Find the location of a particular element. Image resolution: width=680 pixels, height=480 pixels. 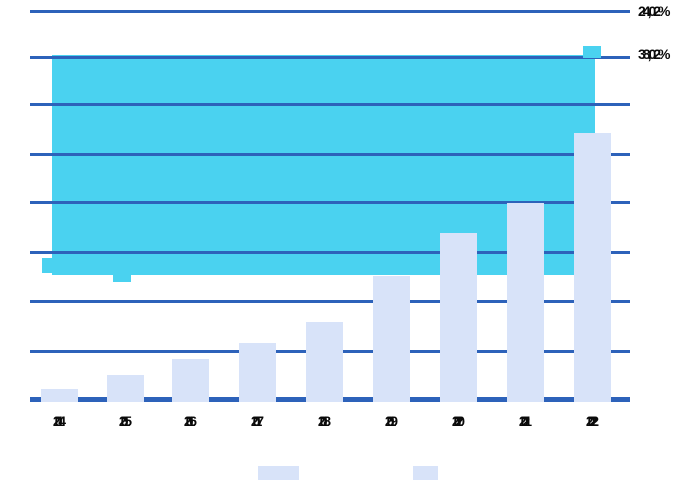

highlight-block-cap is located at coordinates (592, 52).